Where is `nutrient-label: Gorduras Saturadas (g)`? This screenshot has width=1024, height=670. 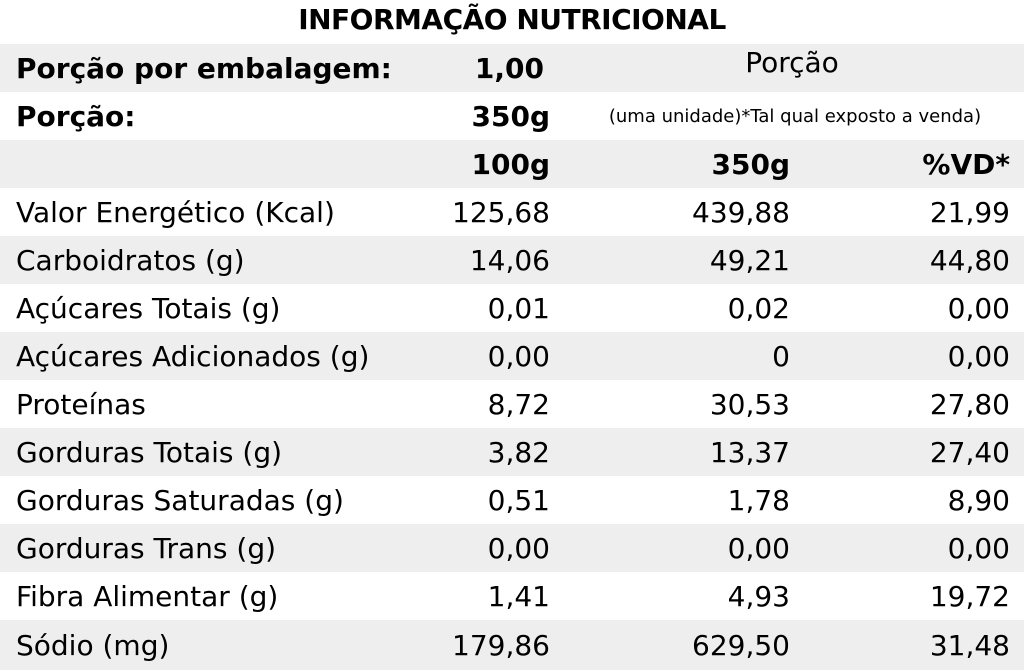 nutrient-label: Gorduras Saturadas (g) is located at coordinates (180, 500).